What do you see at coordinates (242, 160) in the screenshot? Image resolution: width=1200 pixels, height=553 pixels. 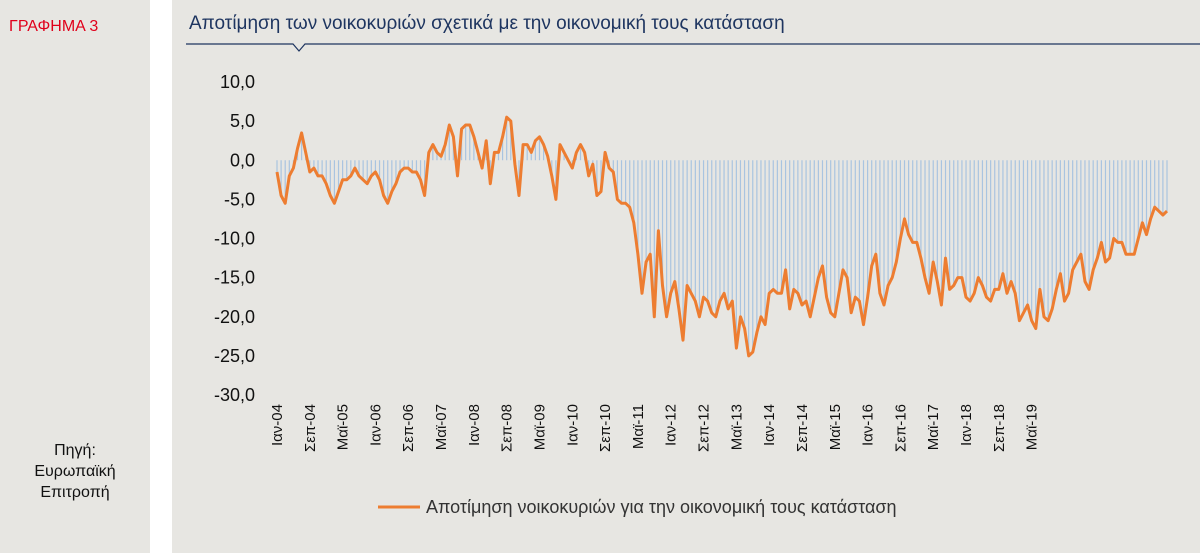 I see `y-tick-label: 0,0` at bounding box center [242, 160].